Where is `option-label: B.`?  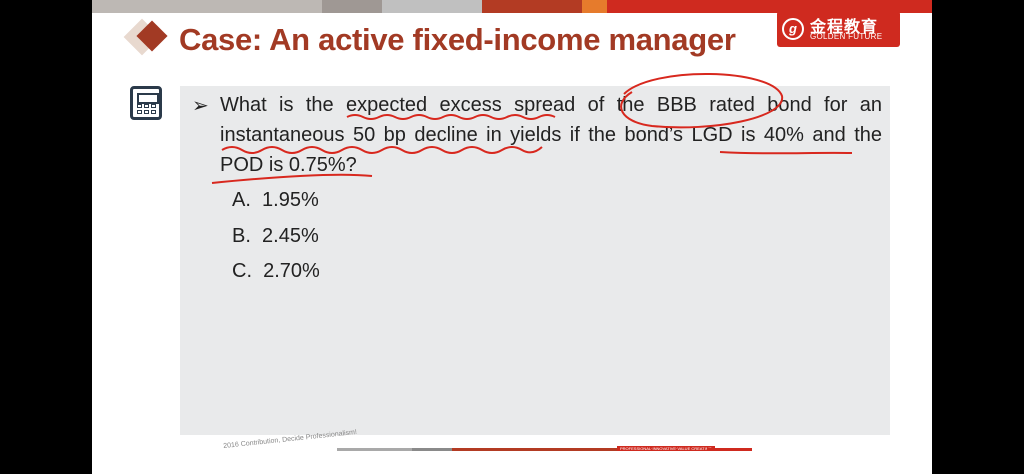 option-label: B. is located at coordinates (241, 236).